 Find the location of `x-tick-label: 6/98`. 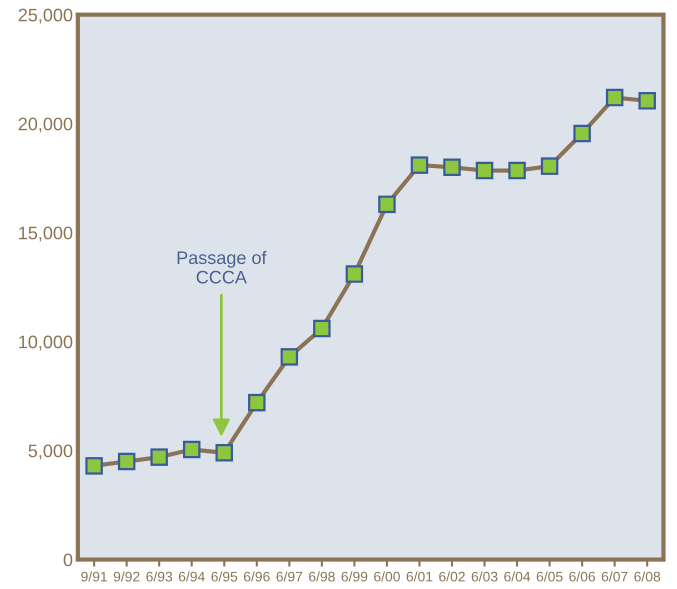

x-tick-label: 6/98 is located at coordinates (322, 576).